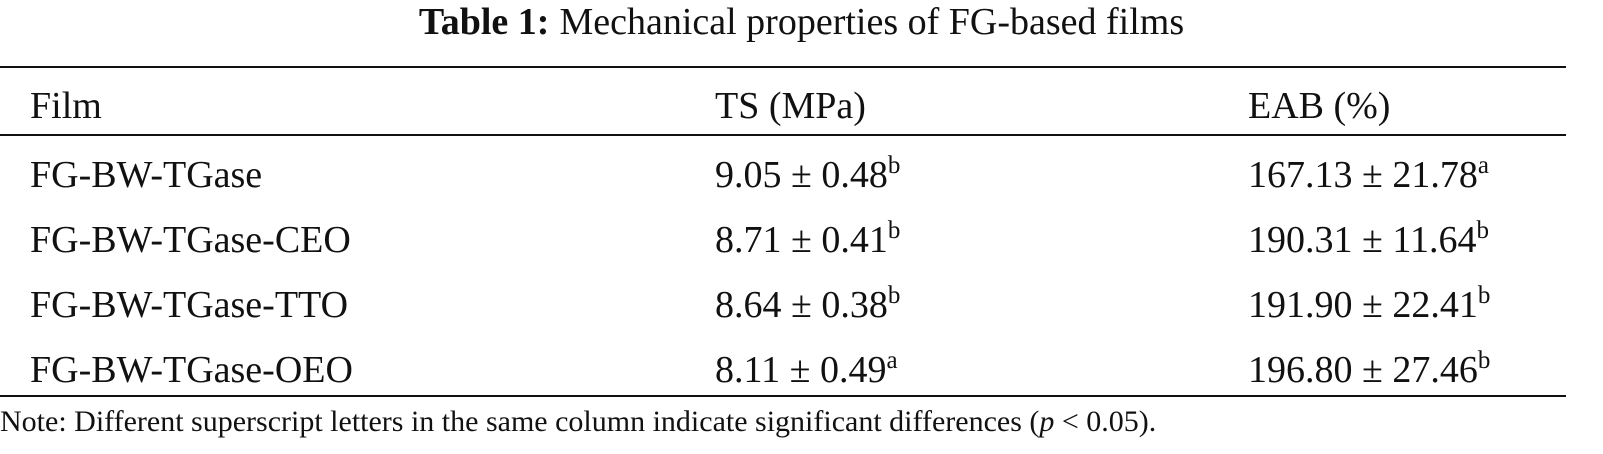 This screenshot has width=1603, height=454. What do you see at coordinates (801, 175) in the screenshot?
I see `cell-text: 9.05 ± 0.48` at bounding box center [801, 175].